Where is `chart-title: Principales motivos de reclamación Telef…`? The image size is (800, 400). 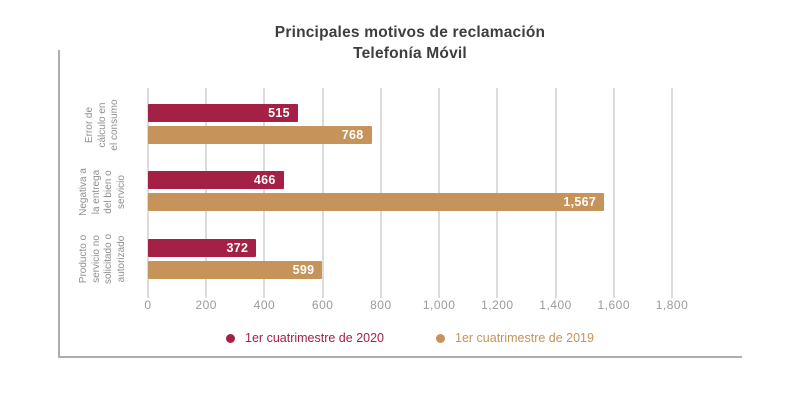 chart-title: Principales motivos de reclamación Telef… is located at coordinates (410, 43).